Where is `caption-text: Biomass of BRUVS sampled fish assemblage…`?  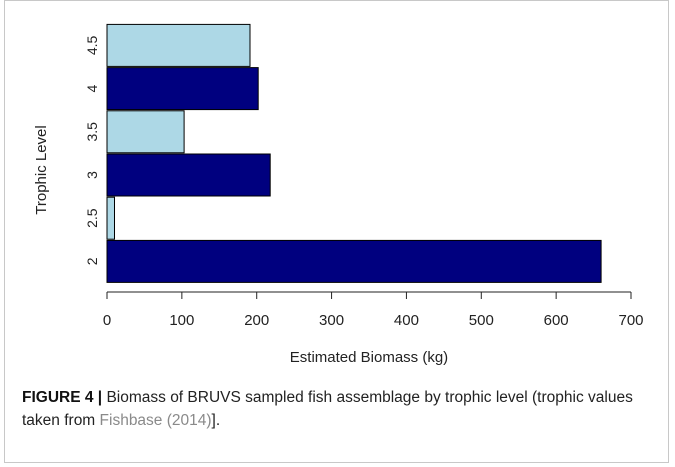 caption-text: Biomass of BRUVS sampled fish assemblage… is located at coordinates (327, 409).